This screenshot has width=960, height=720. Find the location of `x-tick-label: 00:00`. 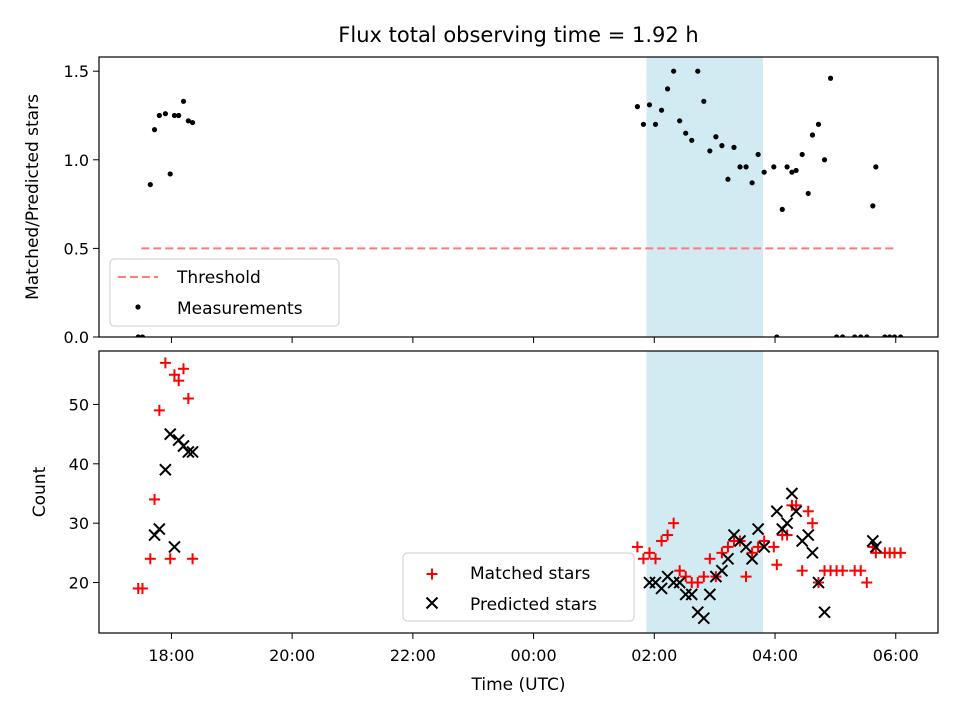

x-tick-label: 00:00 is located at coordinates (534, 655).